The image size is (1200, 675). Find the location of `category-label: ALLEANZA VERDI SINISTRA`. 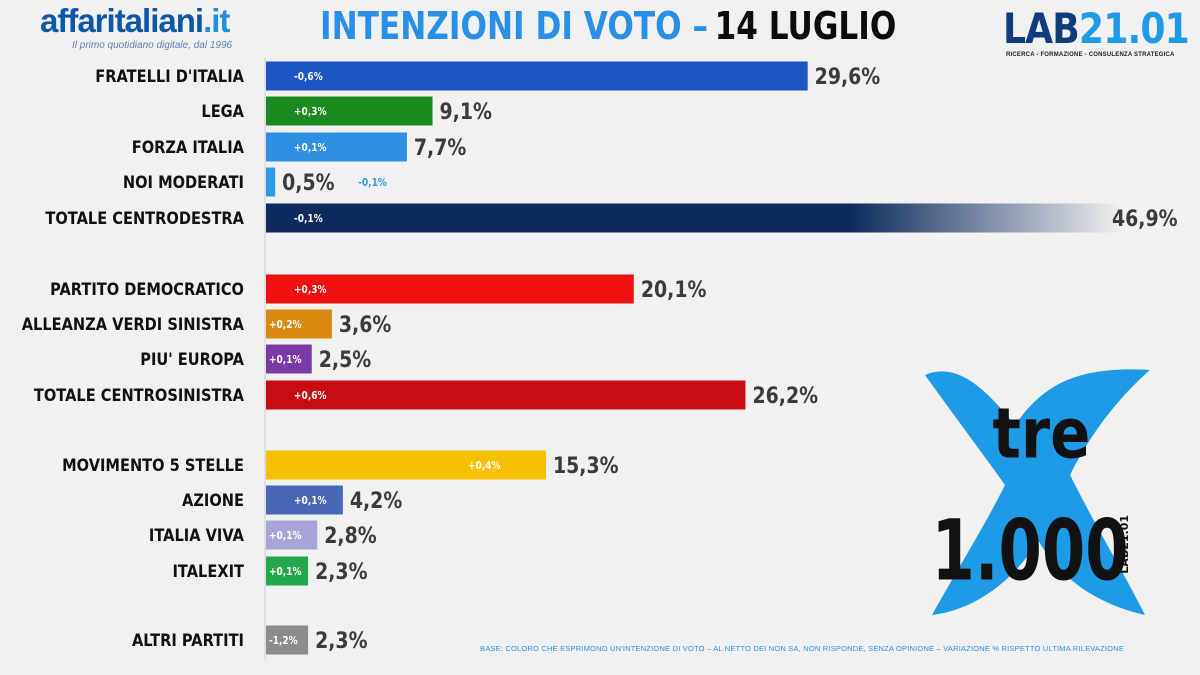

category-label: ALLEANZA VERDI SINISTRA is located at coordinates (133, 324).